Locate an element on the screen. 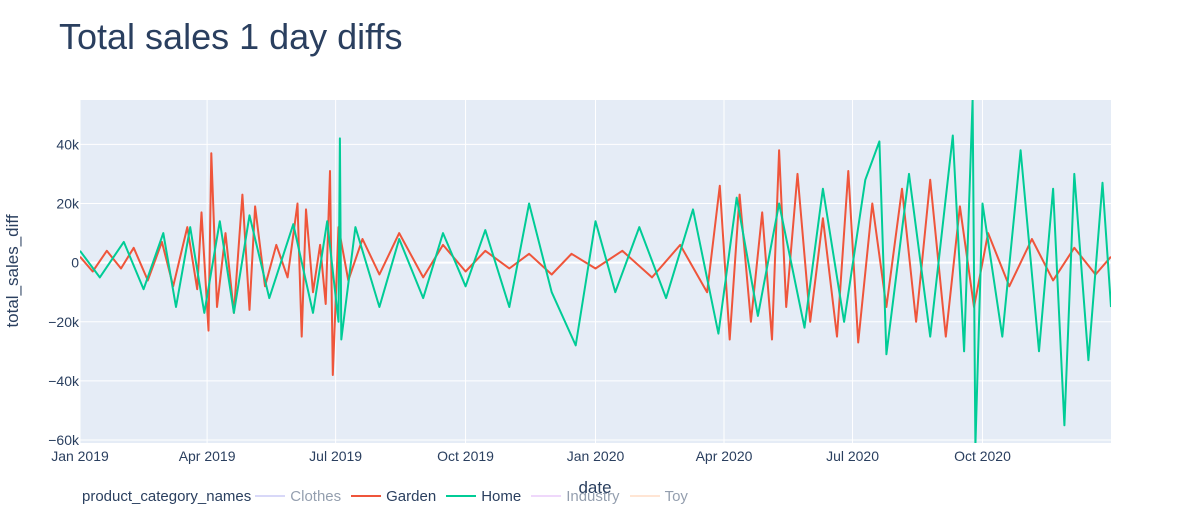  x-tick-label: Apr 2020 is located at coordinates (724, 456).